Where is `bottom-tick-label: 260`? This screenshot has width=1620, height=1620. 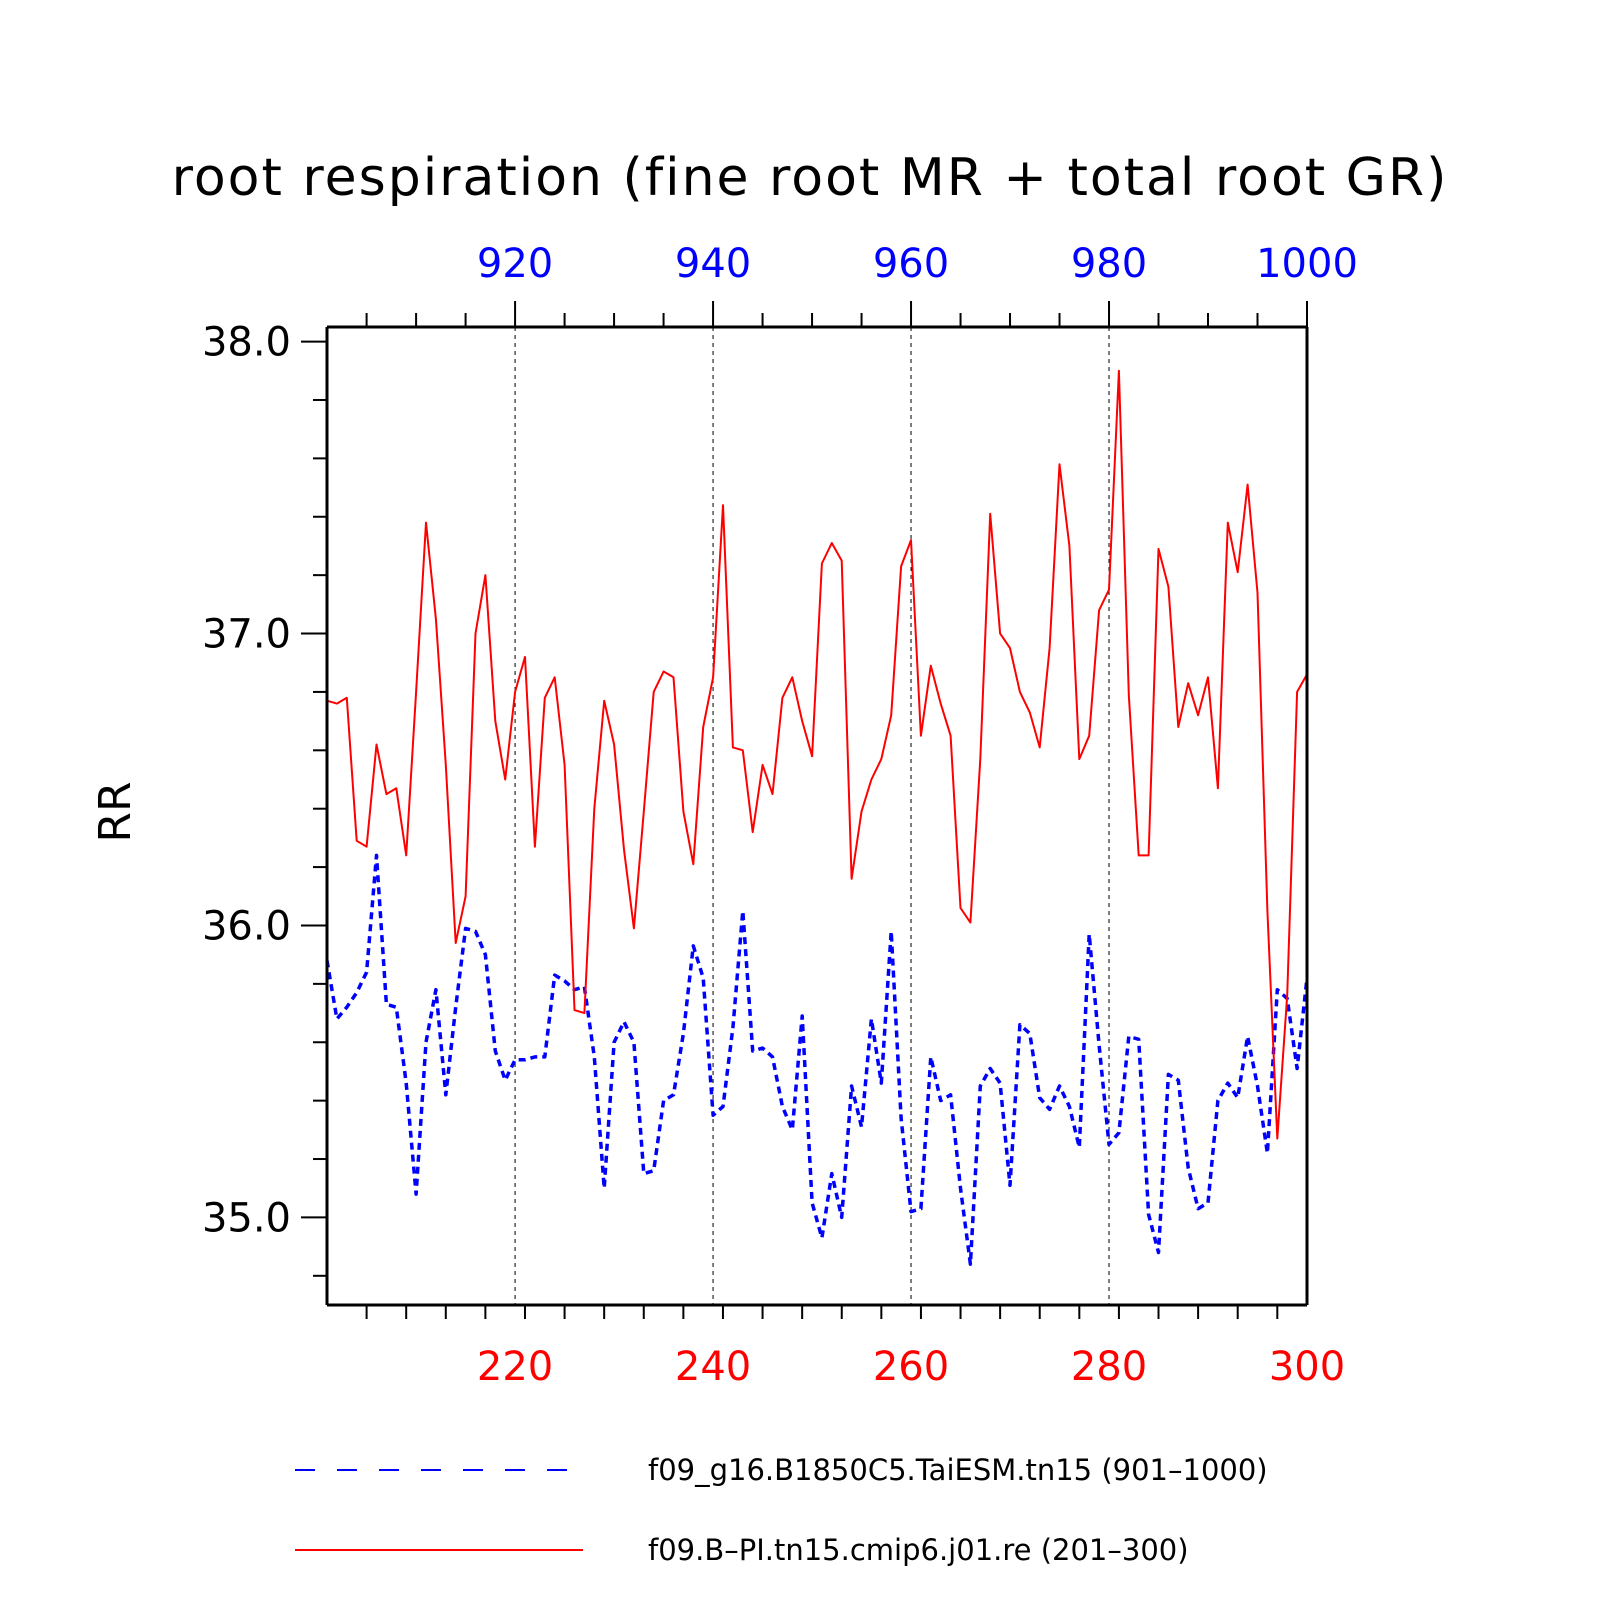 bottom-tick-label: 260 is located at coordinates (911, 1367).